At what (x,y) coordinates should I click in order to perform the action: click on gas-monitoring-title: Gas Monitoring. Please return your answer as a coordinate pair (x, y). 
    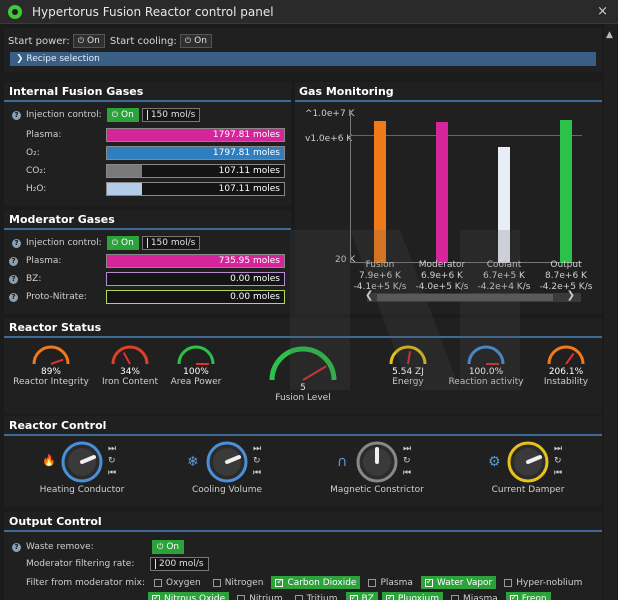
    Looking at the image, I should click on (346, 91).